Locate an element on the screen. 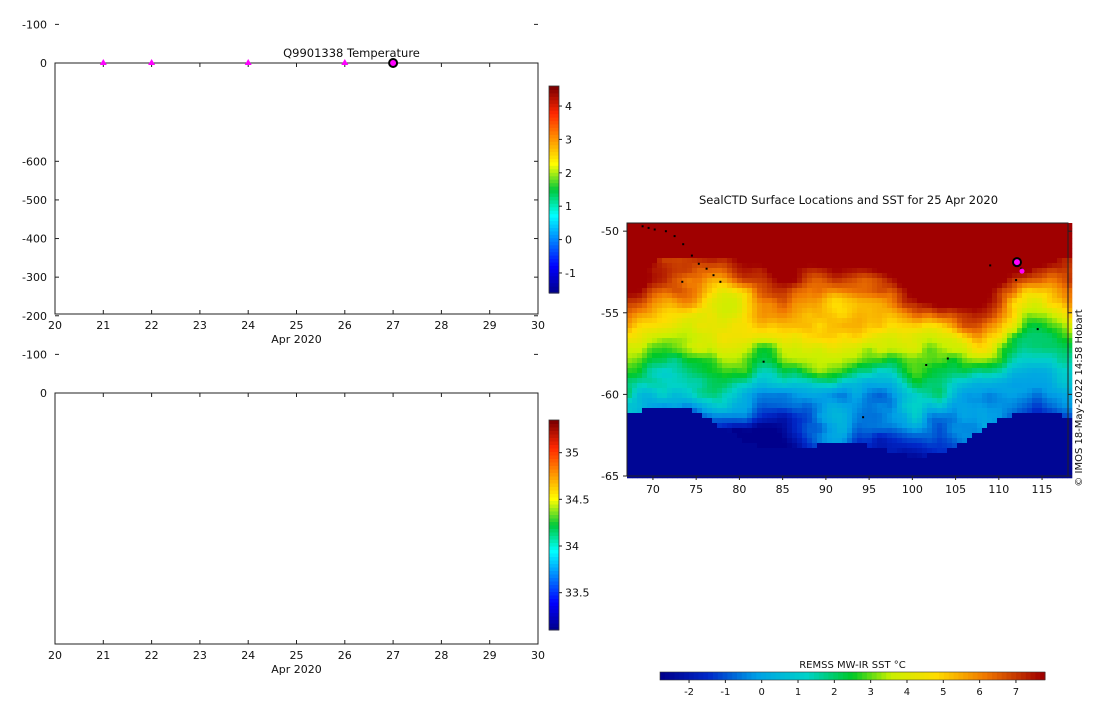 This screenshot has height=704, width=1100. colorbar-tick-label: 4 is located at coordinates (568, 106).